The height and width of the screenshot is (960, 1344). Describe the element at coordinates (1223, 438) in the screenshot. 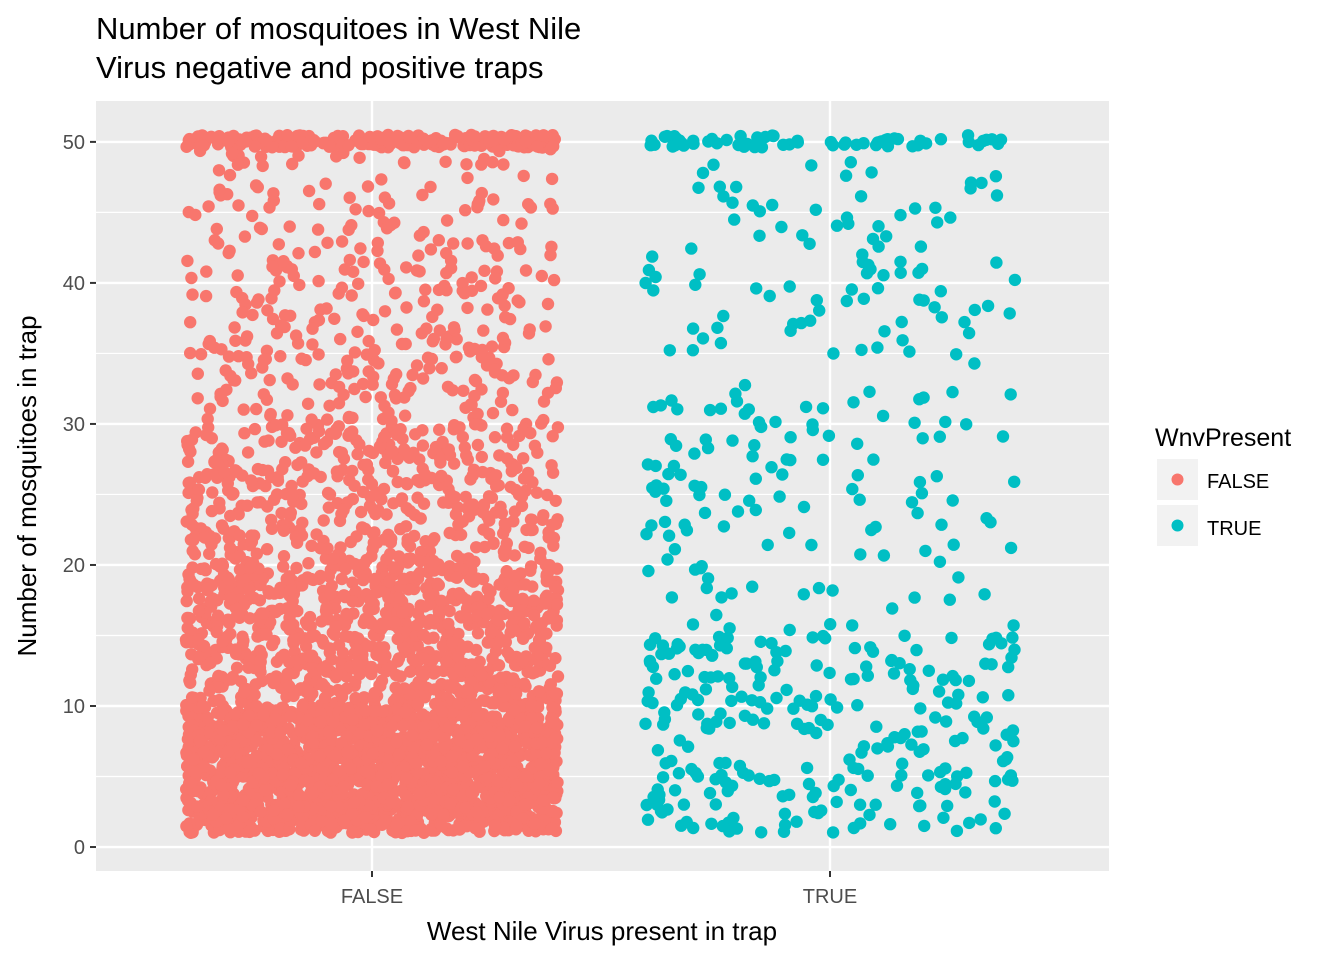

I see `legend-title: WnvPresent` at that location.